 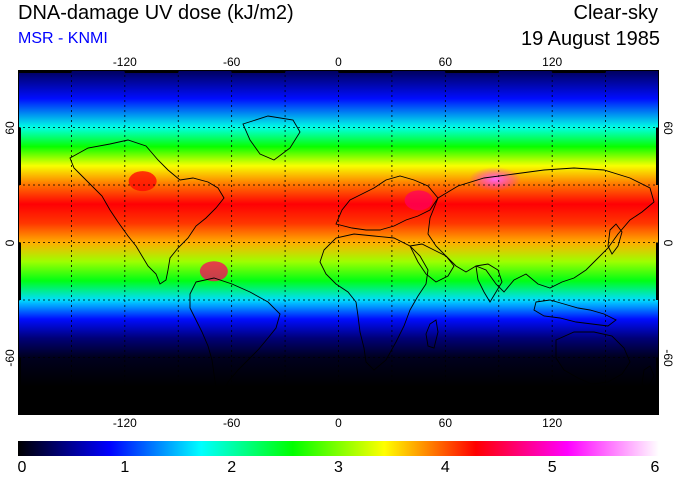 What do you see at coordinates (235, 336) in the screenshot?
I see `coast-south-america` at bounding box center [235, 336].